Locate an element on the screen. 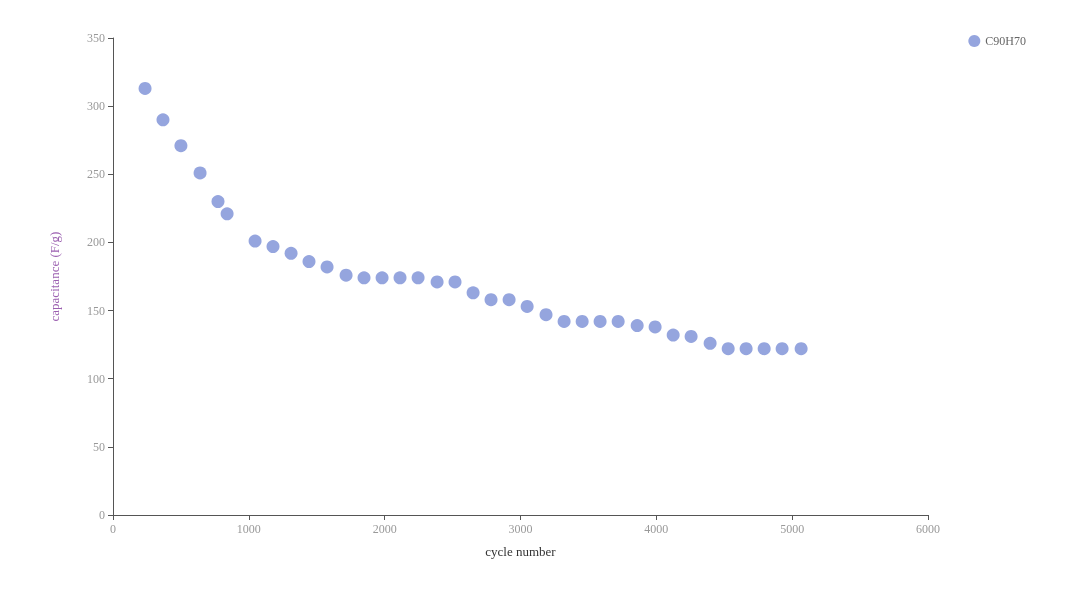  y-axis-title: capacitance (F/g) is located at coordinates (54, 276).